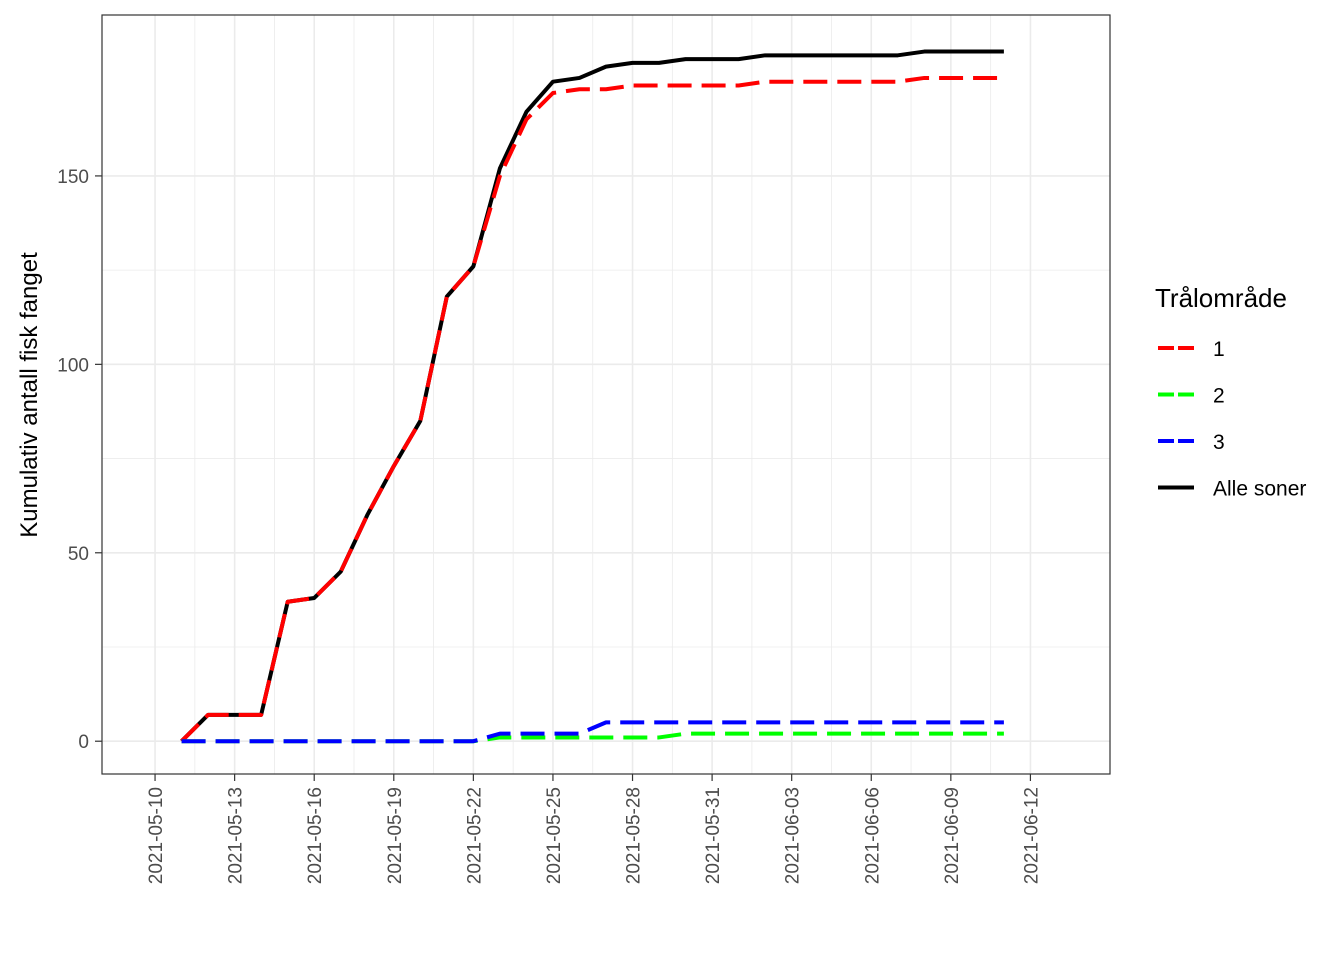 This screenshot has height=965, width=1344. I want to click on x-tick-label: 2021-06-06, so click(872, 835).